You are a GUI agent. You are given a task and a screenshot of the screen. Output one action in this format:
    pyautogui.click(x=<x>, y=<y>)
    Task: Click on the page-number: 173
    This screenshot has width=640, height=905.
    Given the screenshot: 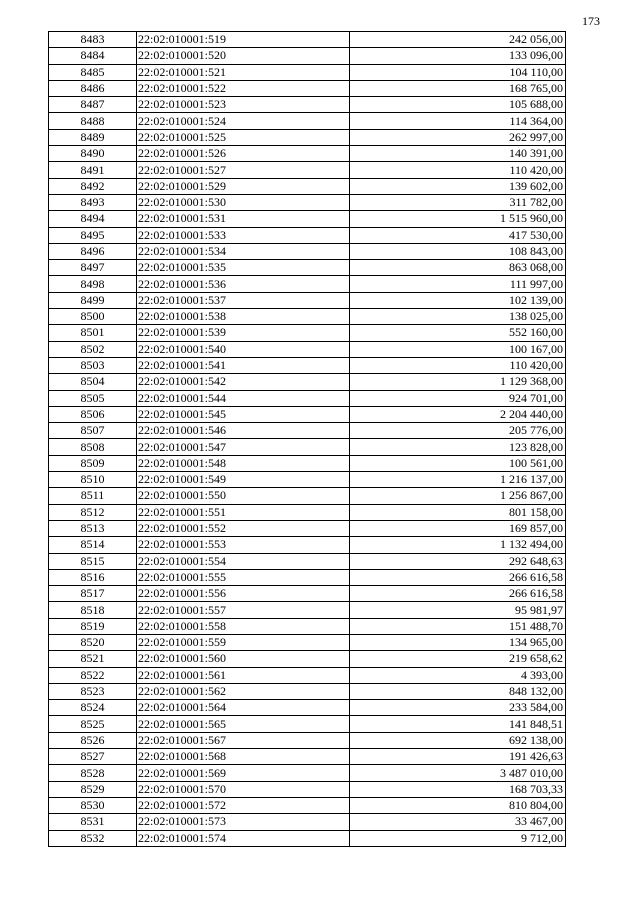 What is the action you would take?
    pyautogui.click(x=591, y=21)
    